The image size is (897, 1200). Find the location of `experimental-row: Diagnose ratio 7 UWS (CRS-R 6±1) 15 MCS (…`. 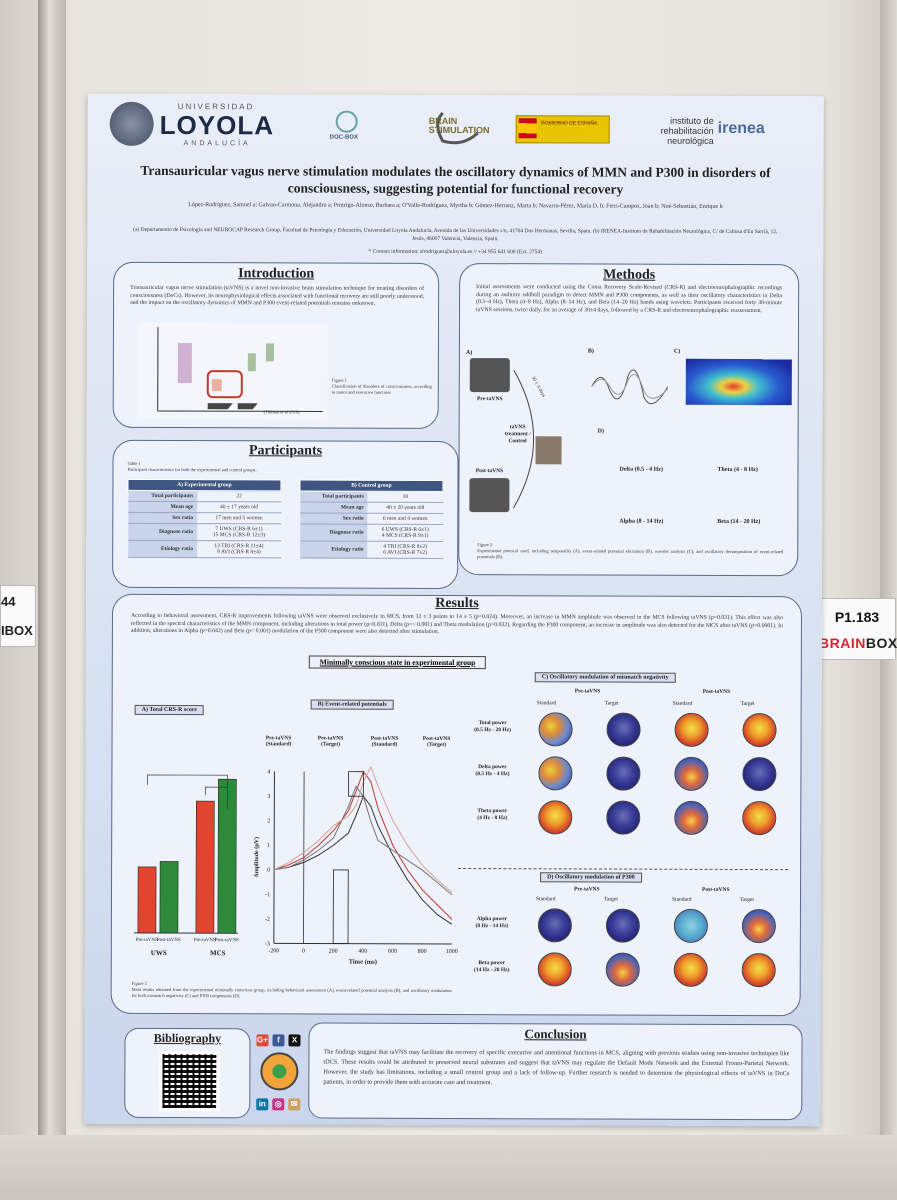

experimental-row: Diagnose ratio 7 UWS (CRS-R 6±1) 15 MCS (… is located at coordinates (204, 532).